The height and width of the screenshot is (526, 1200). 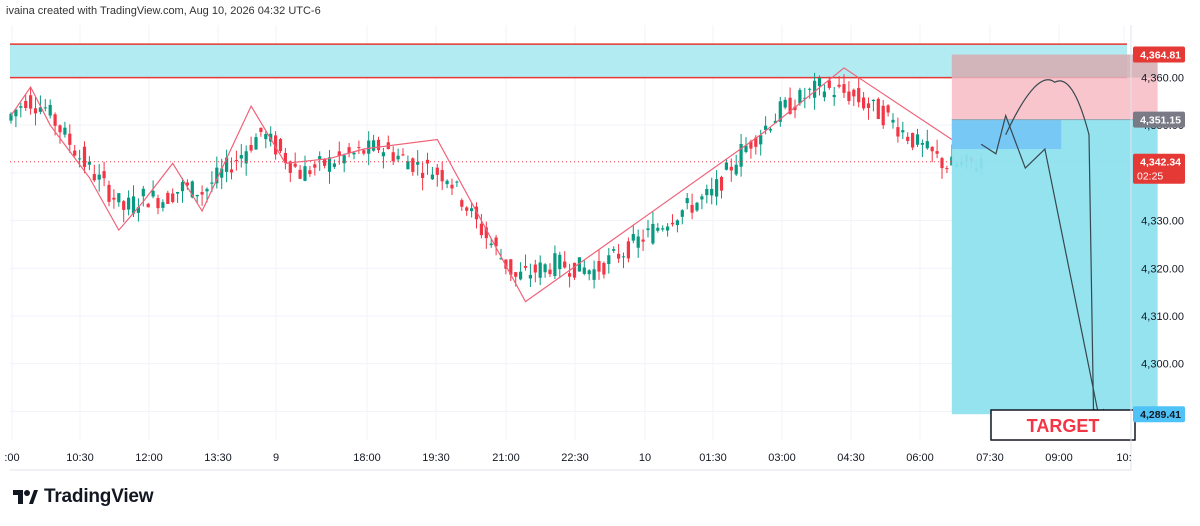 I want to click on target-box, so click(x=1063, y=425).